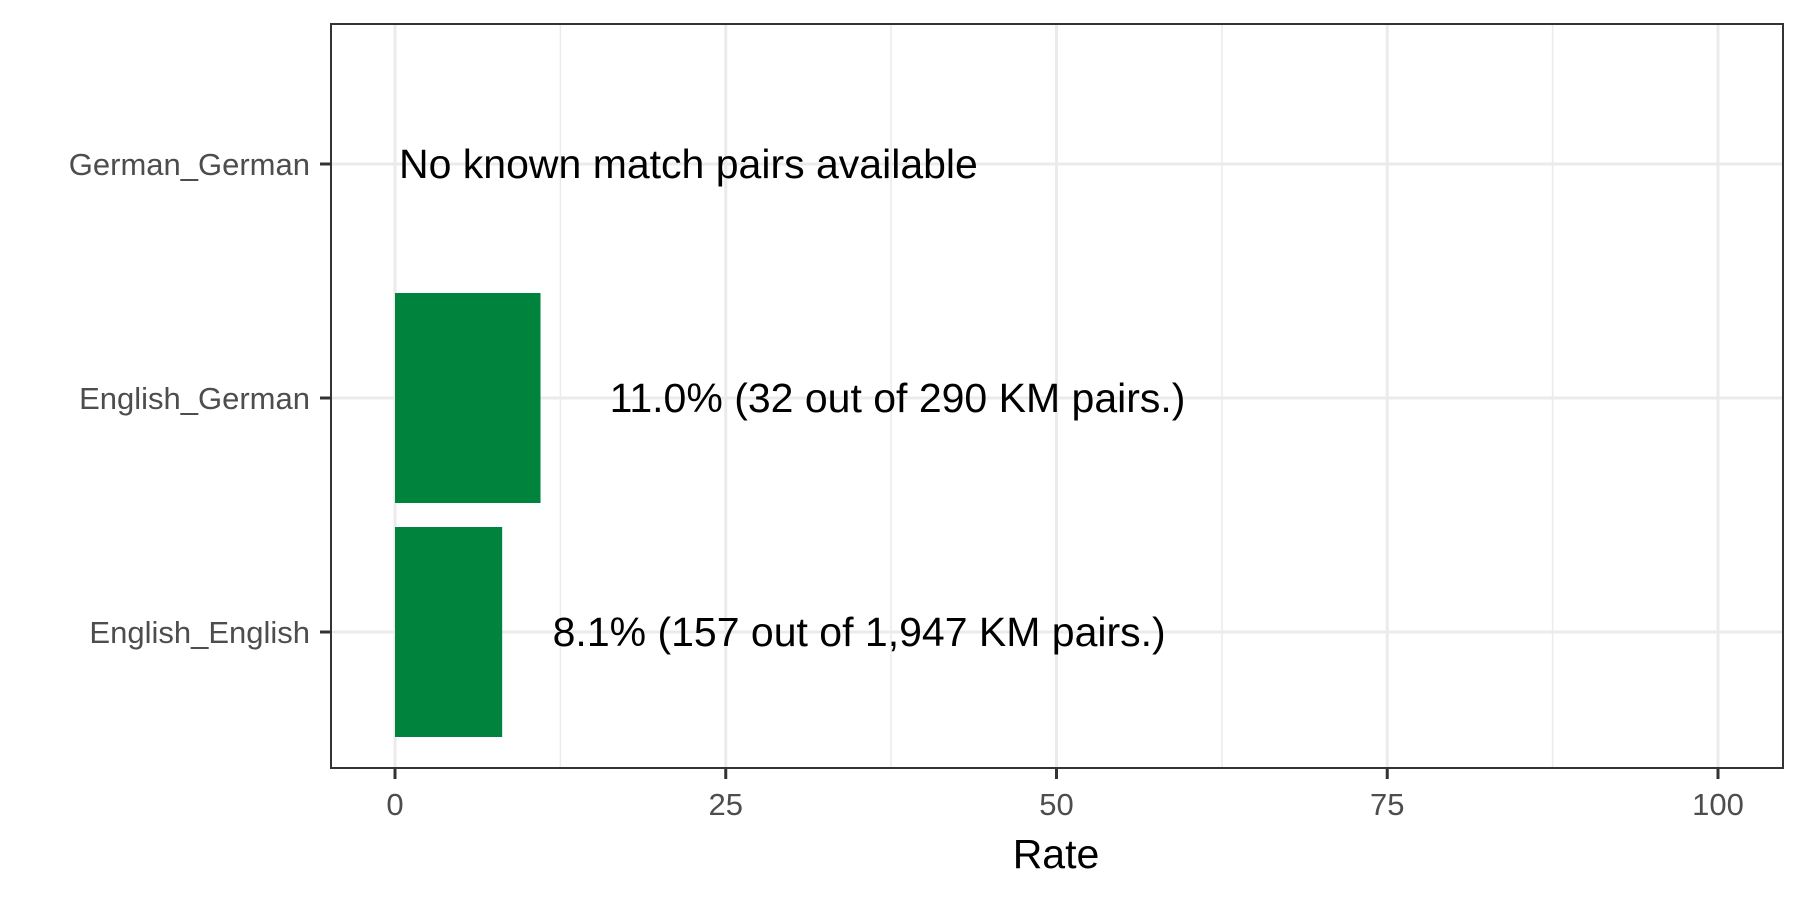 The height and width of the screenshot is (900, 1800). I want to click on x-tick-label: 100, so click(1718, 804).